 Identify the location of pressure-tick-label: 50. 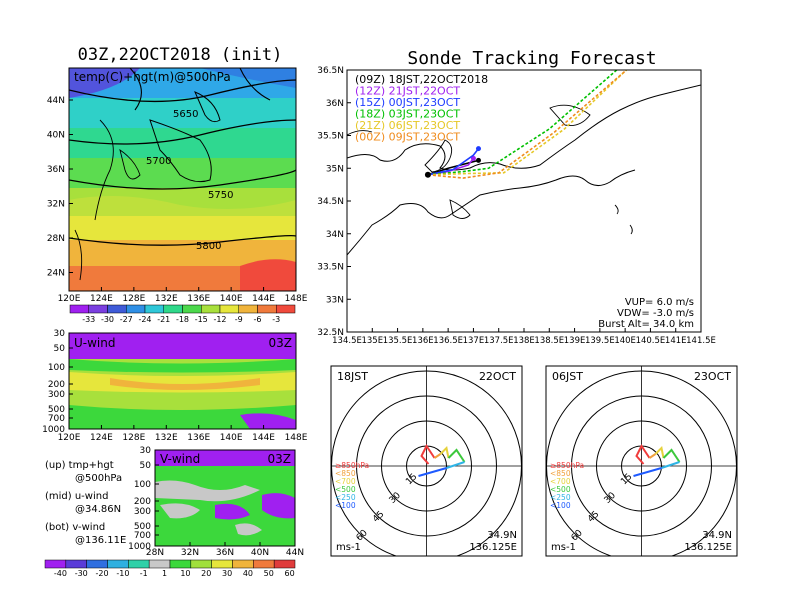
(60, 349).